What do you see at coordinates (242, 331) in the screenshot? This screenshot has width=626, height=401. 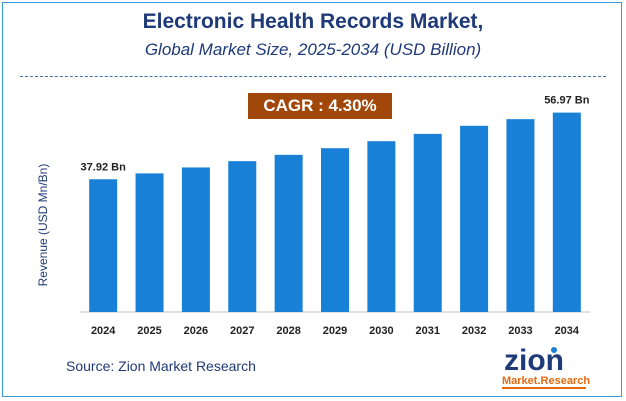 I see `x-tick-label: 2027` at bounding box center [242, 331].